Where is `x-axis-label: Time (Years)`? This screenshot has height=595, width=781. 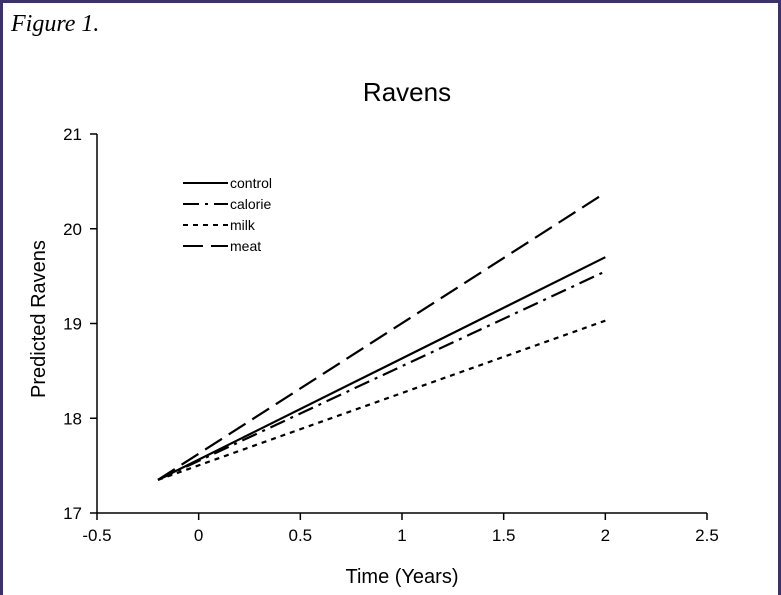
x-axis-label: Time (Years) is located at coordinates (402, 577).